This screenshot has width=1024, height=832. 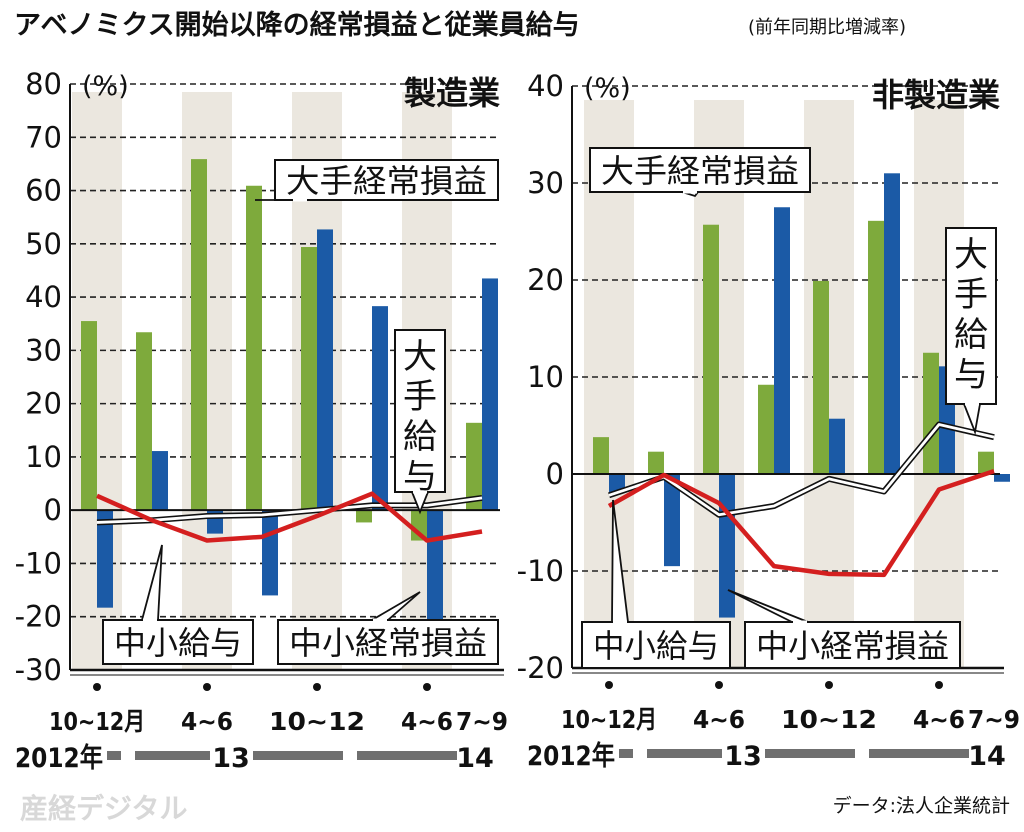 What do you see at coordinates (936, 95) in the screenshot?
I see `panel-title: 非製造業` at bounding box center [936, 95].